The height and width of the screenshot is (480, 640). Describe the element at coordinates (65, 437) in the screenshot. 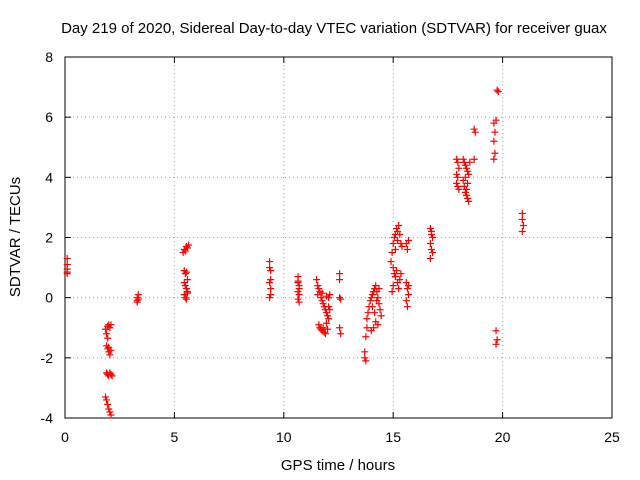

I see `x-tick-label: 0` at that location.